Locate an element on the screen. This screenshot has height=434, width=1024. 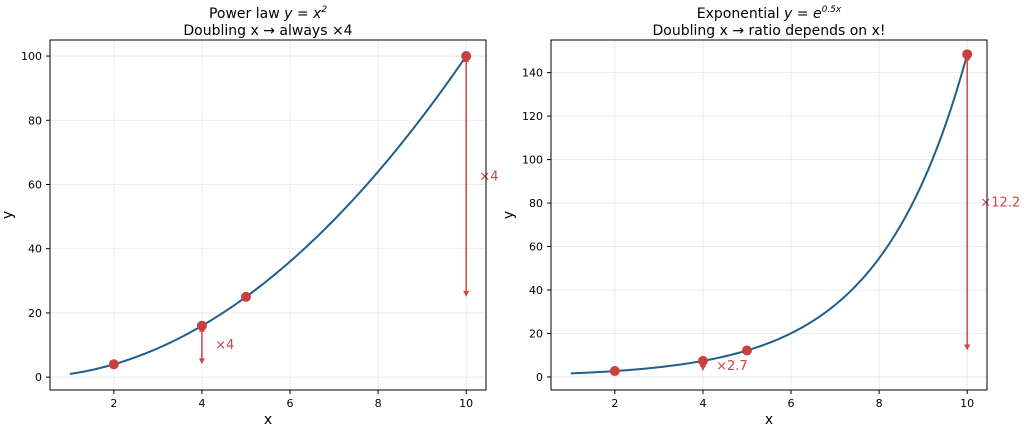
ratio-label-1: ×12.2 is located at coordinates (1000, 202).